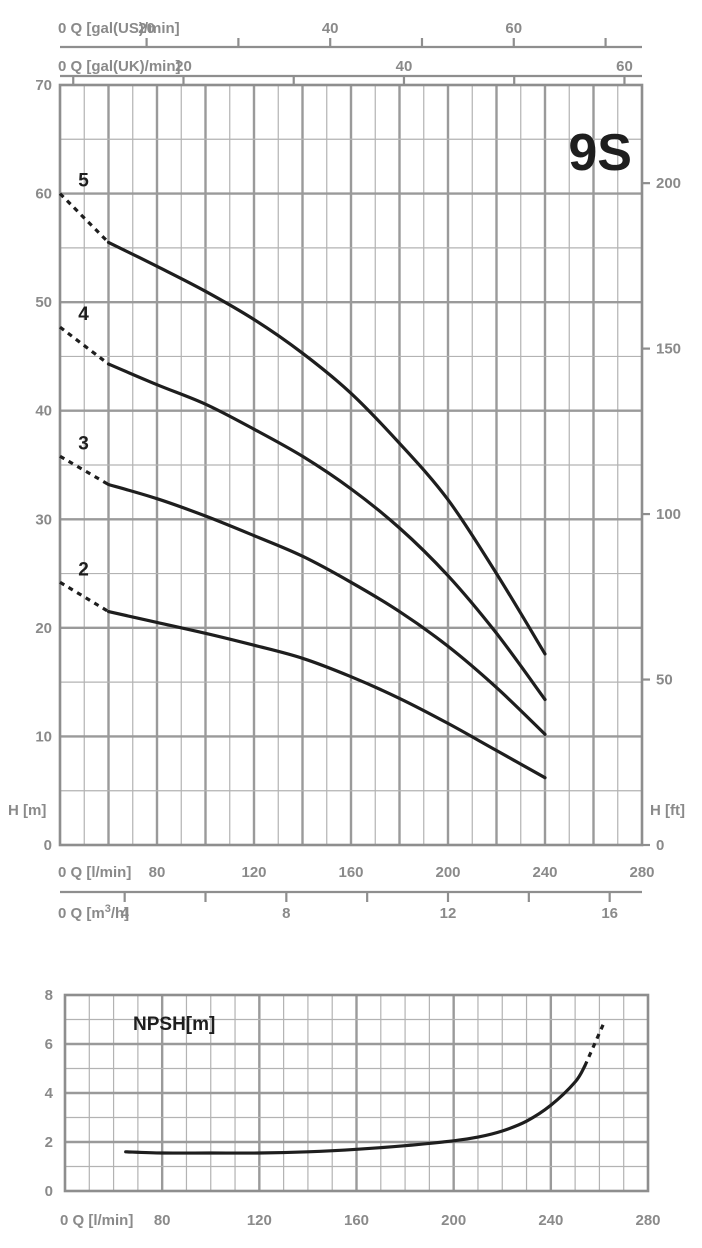 The height and width of the screenshot is (1248, 702). Describe the element at coordinates (83, 569) in the screenshot. I see `pump-curve-label: 2` at that location.